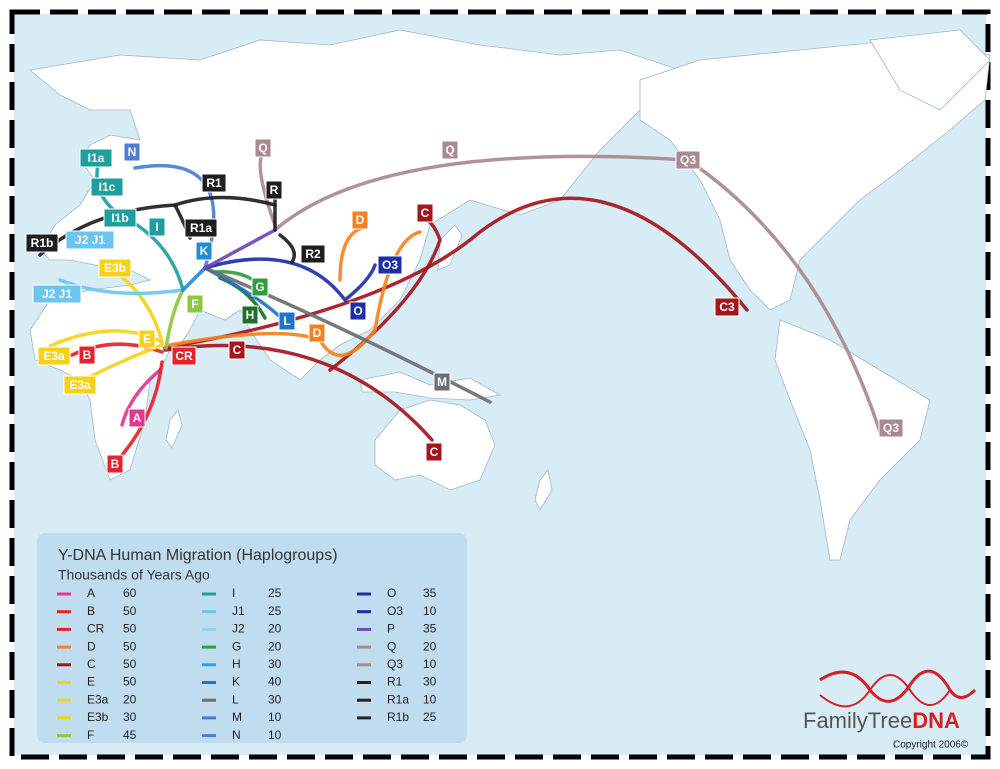 This screenshot has width=1000, height=769. I want to click on map-label: E3a, so click(80, 385).